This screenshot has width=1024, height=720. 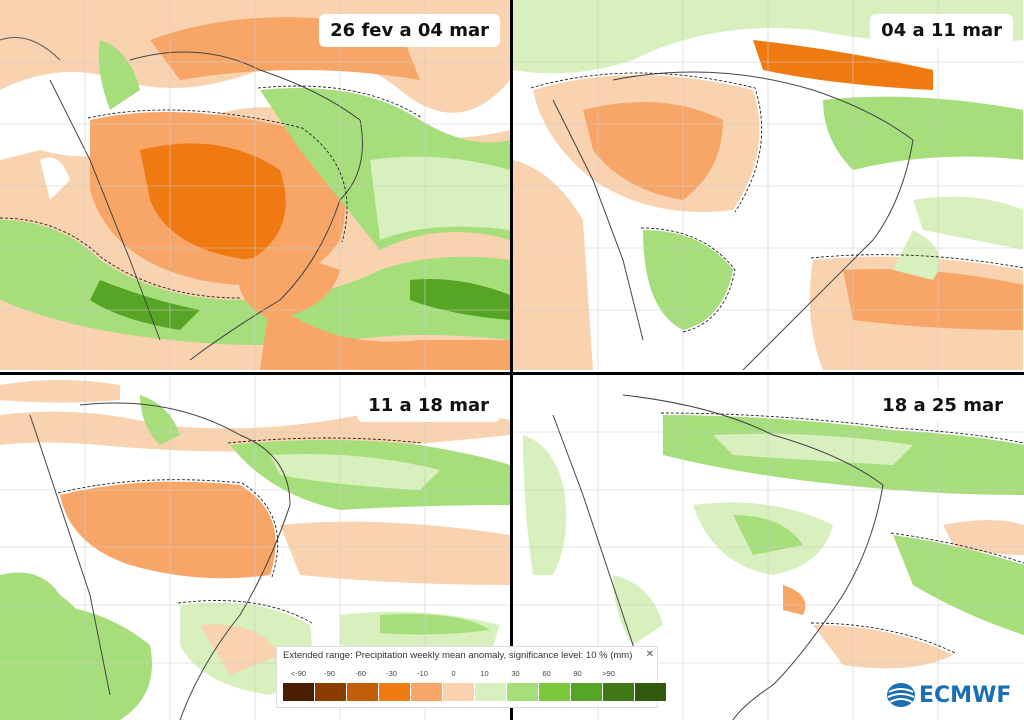 I want to click on period-label: 04 a 11 mar, so click(x=941, y=30).